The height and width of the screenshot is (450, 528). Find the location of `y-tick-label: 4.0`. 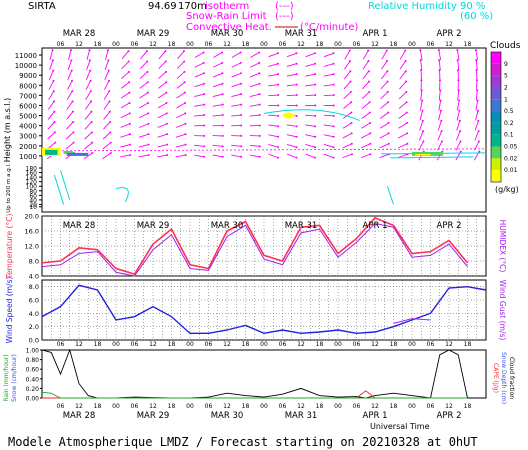

y-tick-label: 4.0 is located at coordinates (34, 277).